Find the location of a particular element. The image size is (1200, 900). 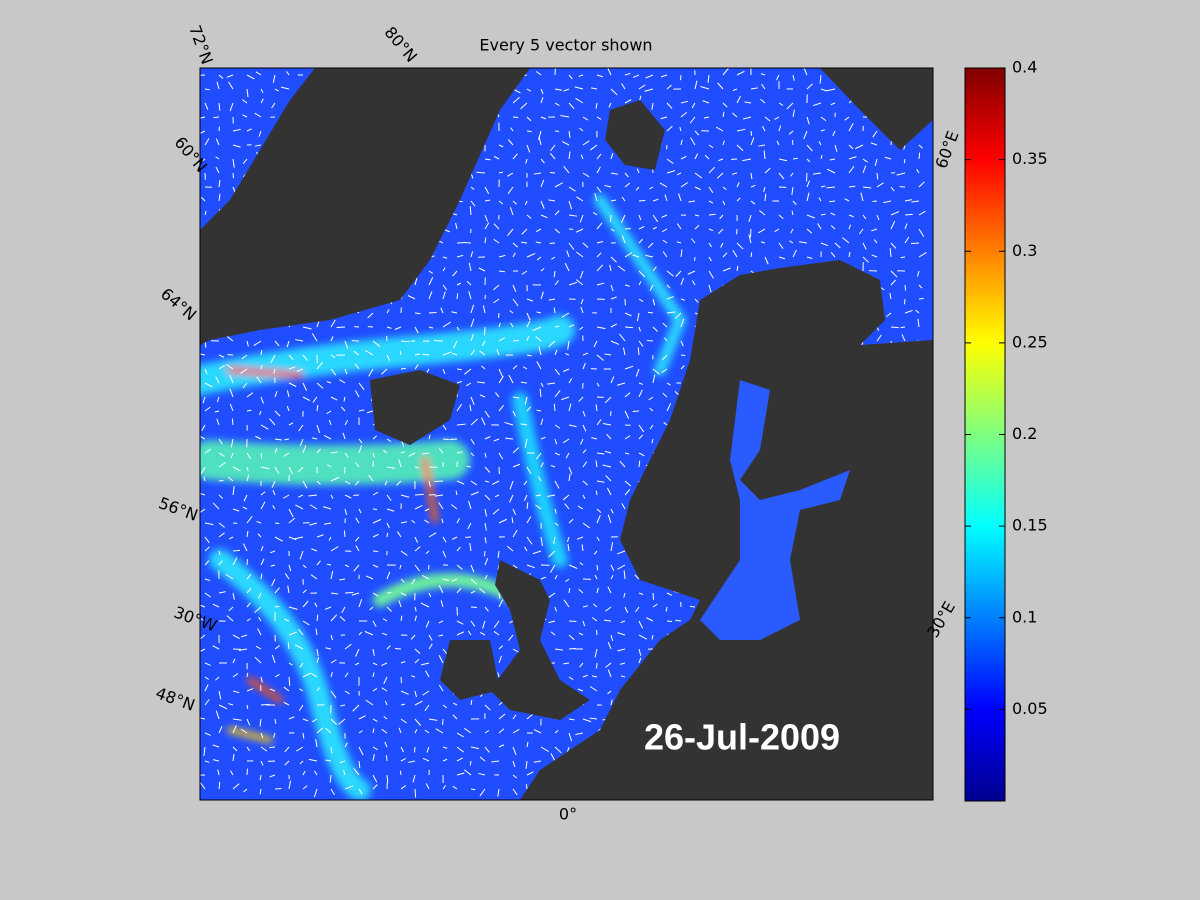

colorbar-tick-label: 0.35 is located at coordinates (1030, 158).